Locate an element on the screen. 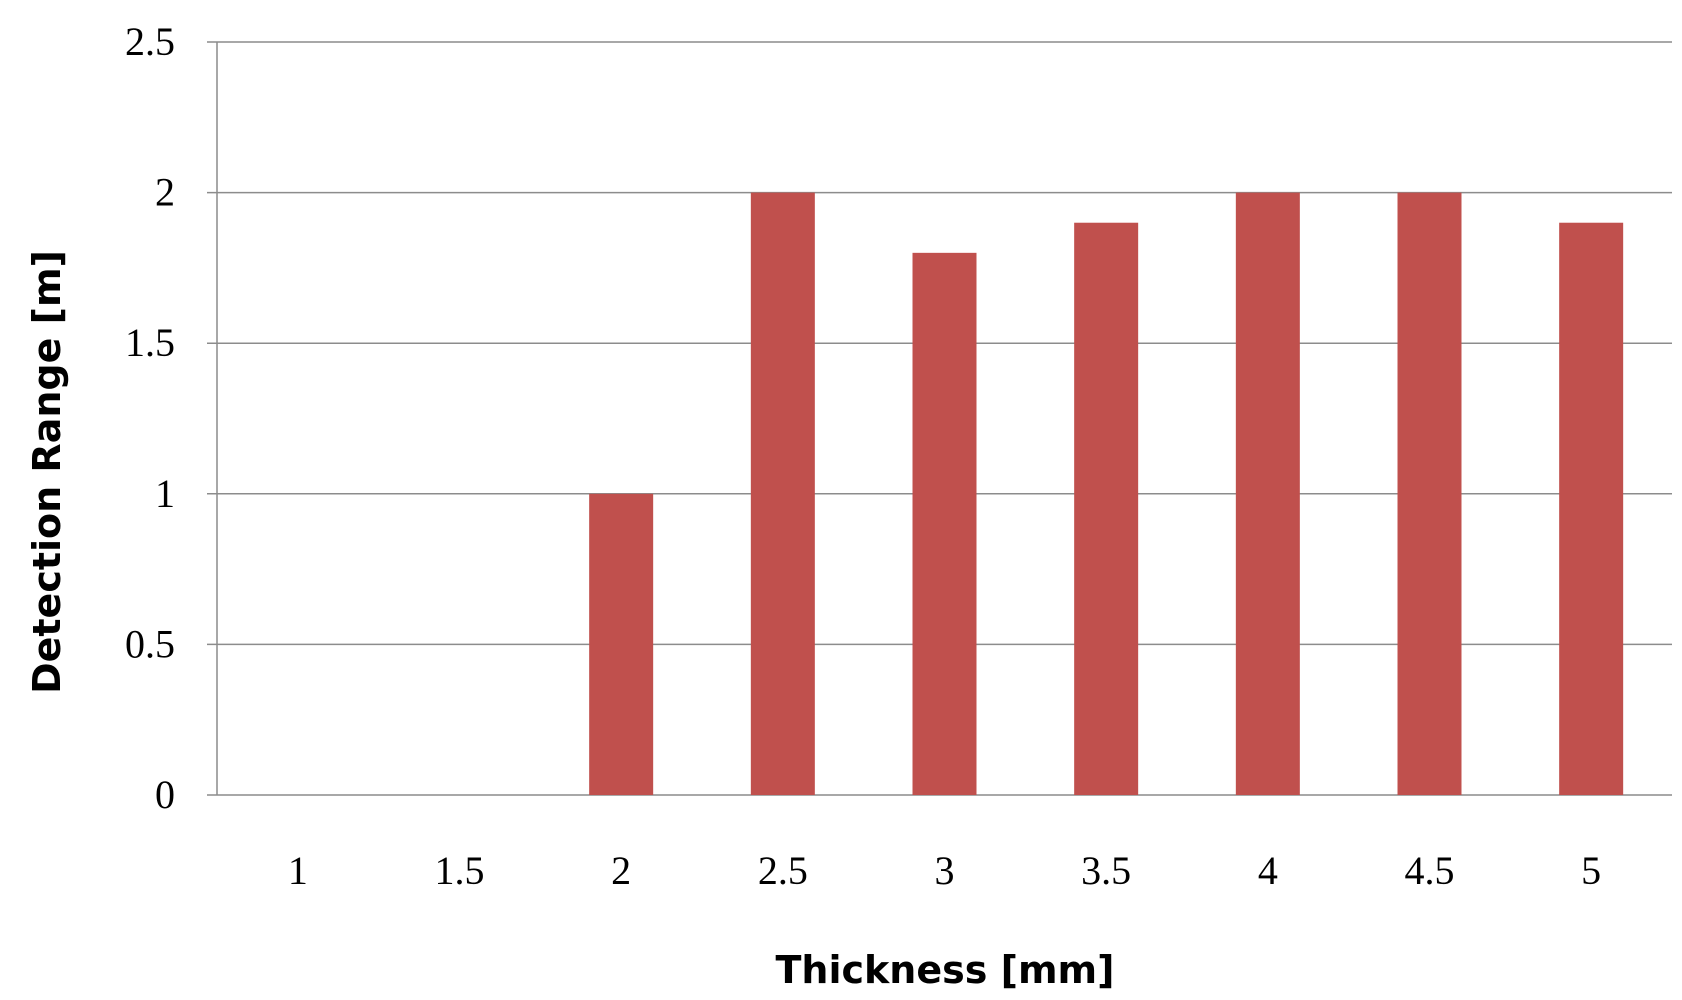  x-tick-label: 3 is located at coordinates (945, 870).